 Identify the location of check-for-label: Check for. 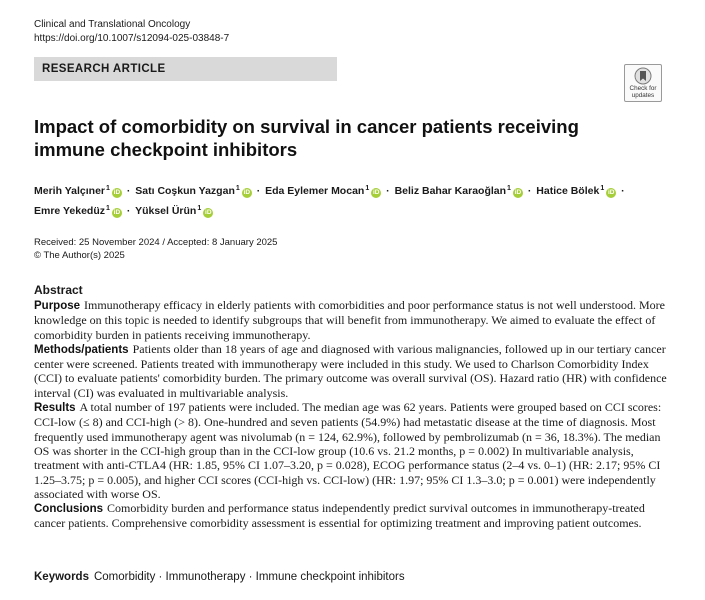
(643, 88).